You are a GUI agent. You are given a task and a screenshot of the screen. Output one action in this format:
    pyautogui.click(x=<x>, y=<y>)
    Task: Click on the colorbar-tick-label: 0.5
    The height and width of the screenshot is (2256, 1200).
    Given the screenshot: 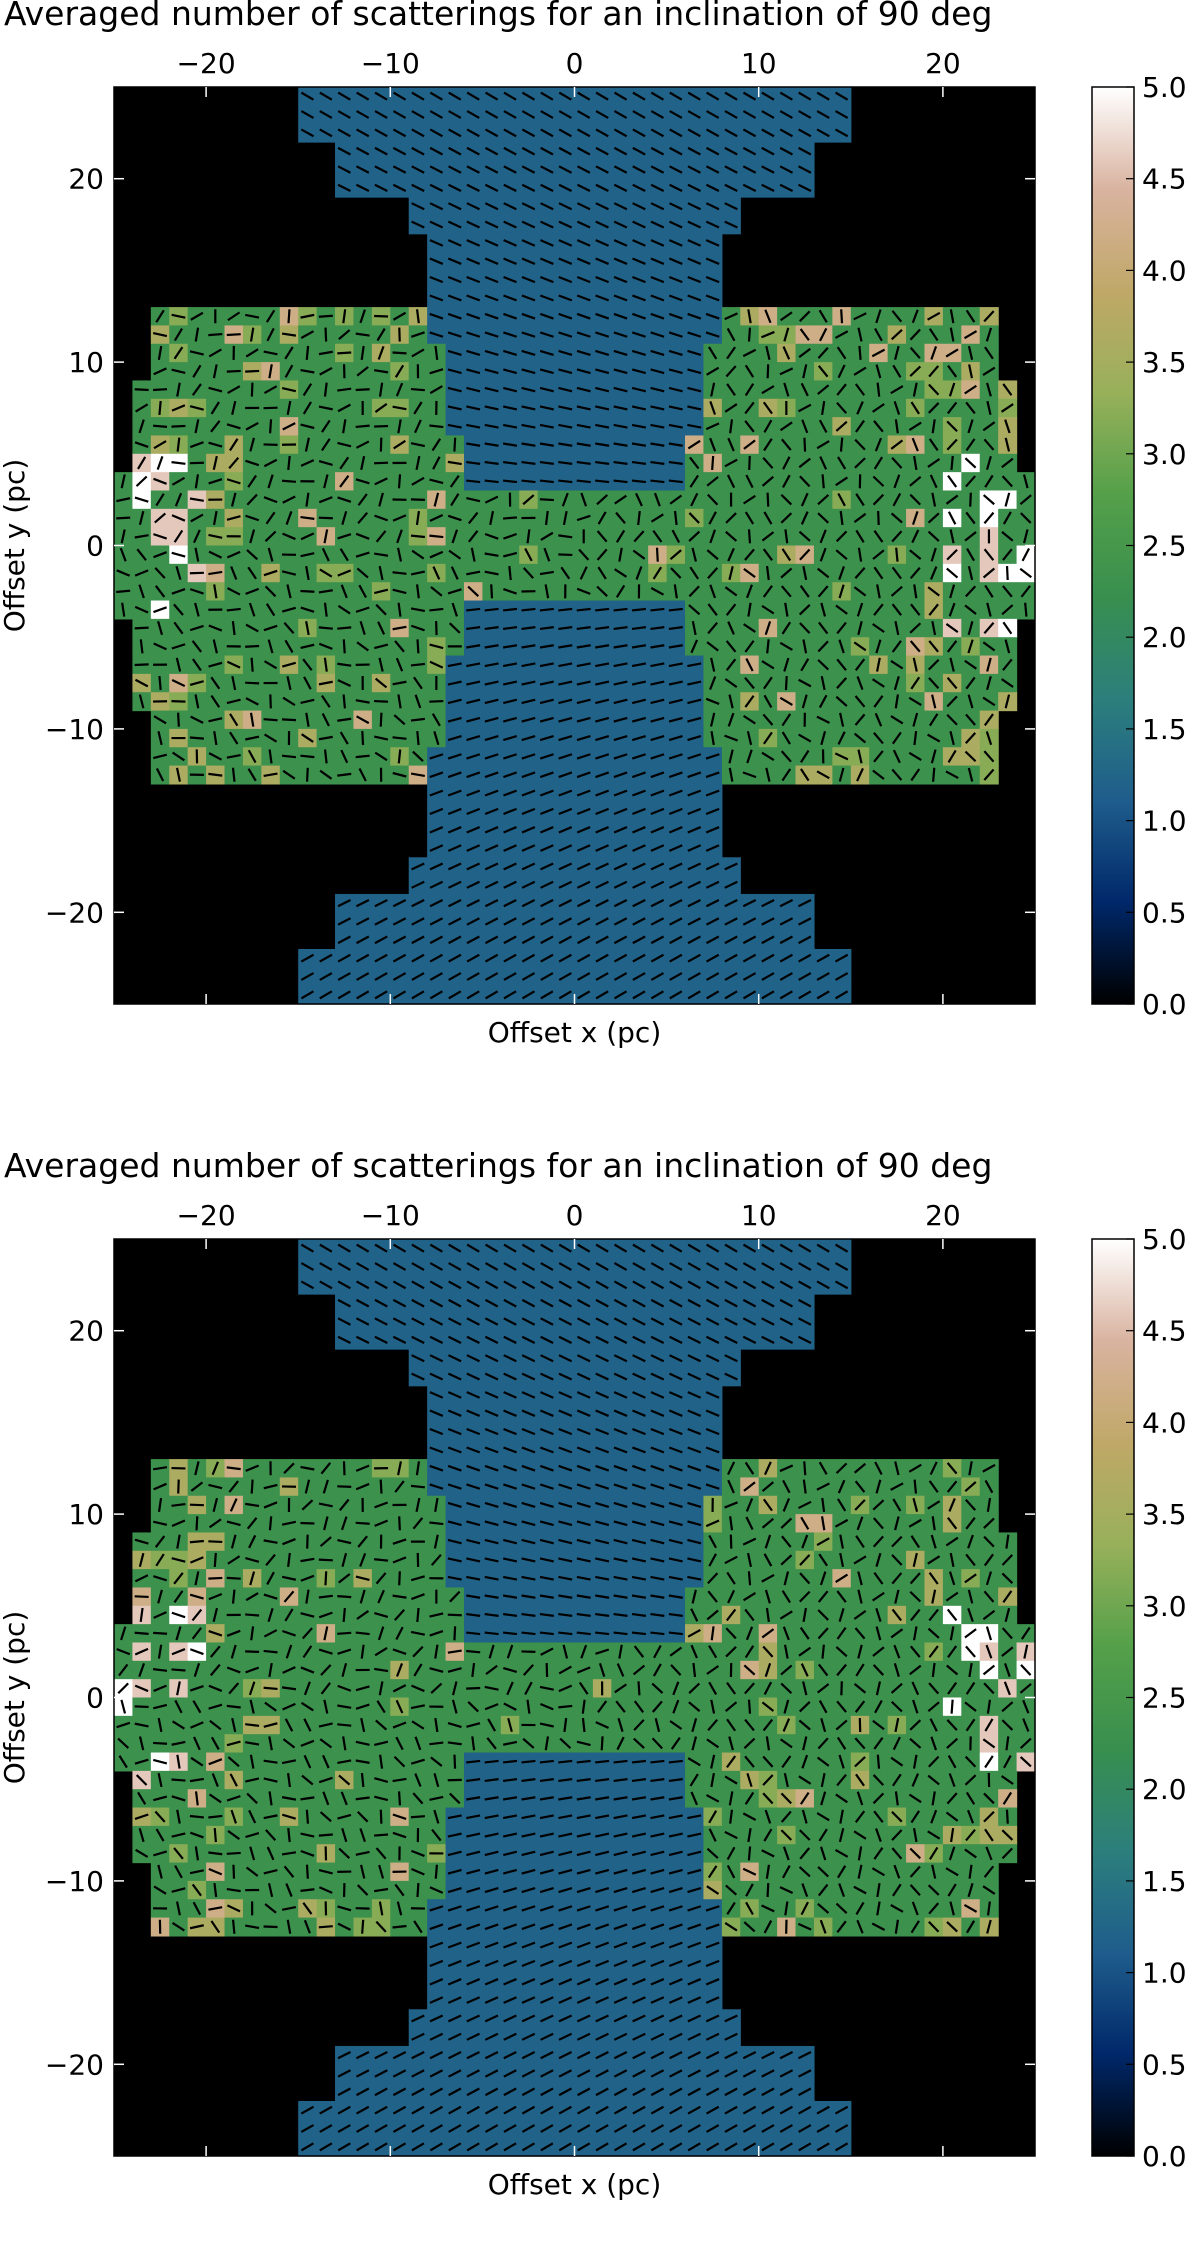 What is the action you would take?
    pyautogui.click(x=1164, y=912)
    